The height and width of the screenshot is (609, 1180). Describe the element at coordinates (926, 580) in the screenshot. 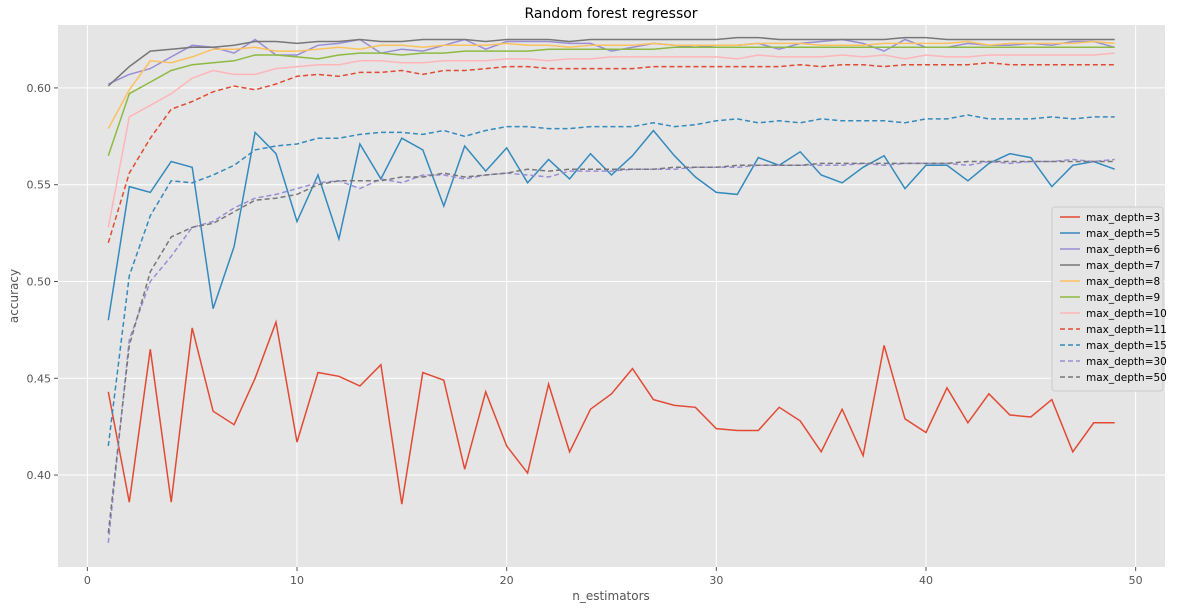

I see `x-tick-label: 40` at that location.